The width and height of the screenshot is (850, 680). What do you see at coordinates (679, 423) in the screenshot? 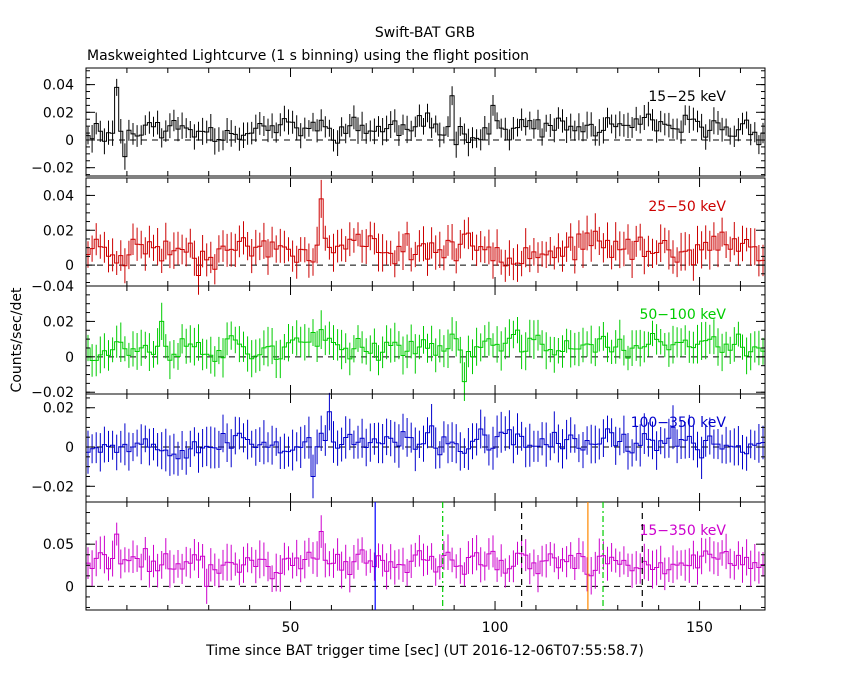
I see `band-label-3: 100−350 keV` at bounding box center [679, 423].